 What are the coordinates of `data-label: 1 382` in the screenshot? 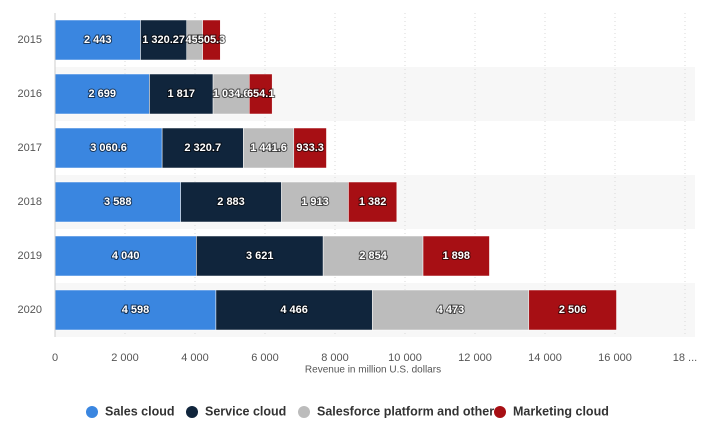 It's located at (373, 202).